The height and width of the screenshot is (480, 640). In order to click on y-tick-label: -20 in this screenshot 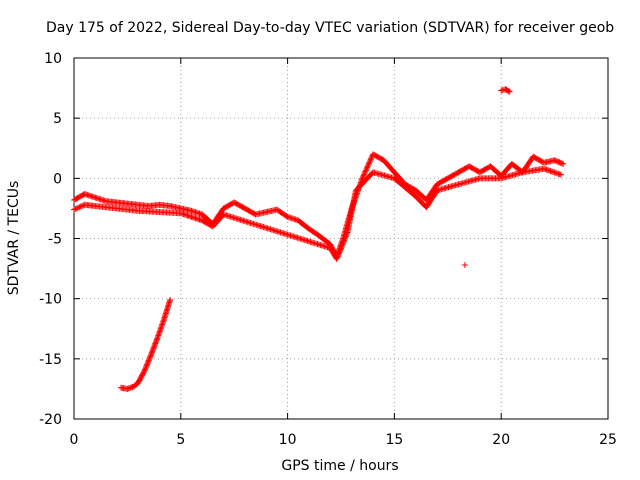, I will do `click(50, 420)`.